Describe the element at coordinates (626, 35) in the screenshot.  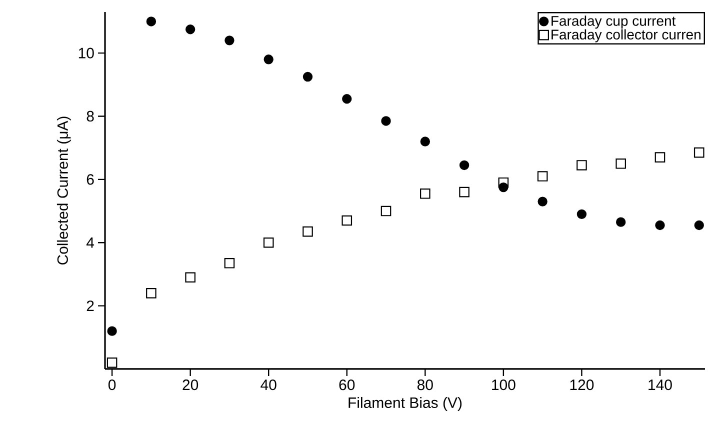
I see `legend-label: Faraday collector curren` at that location.